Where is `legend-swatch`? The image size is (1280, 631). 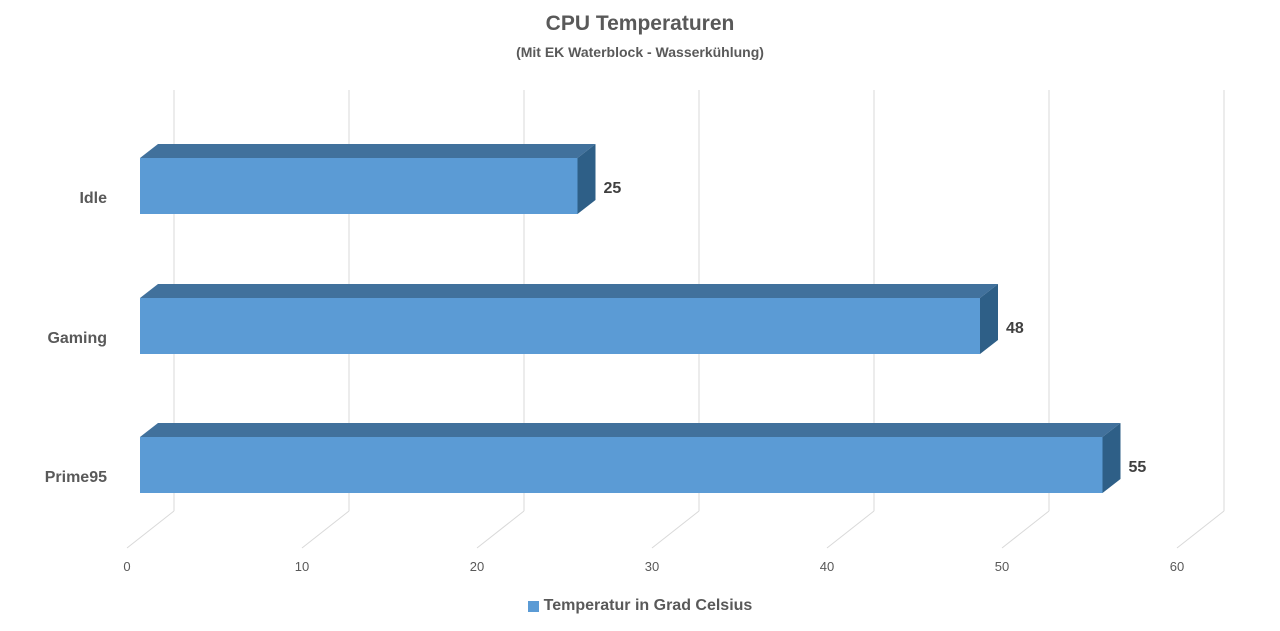 legend-swatch is located at coordinates (533, 606).